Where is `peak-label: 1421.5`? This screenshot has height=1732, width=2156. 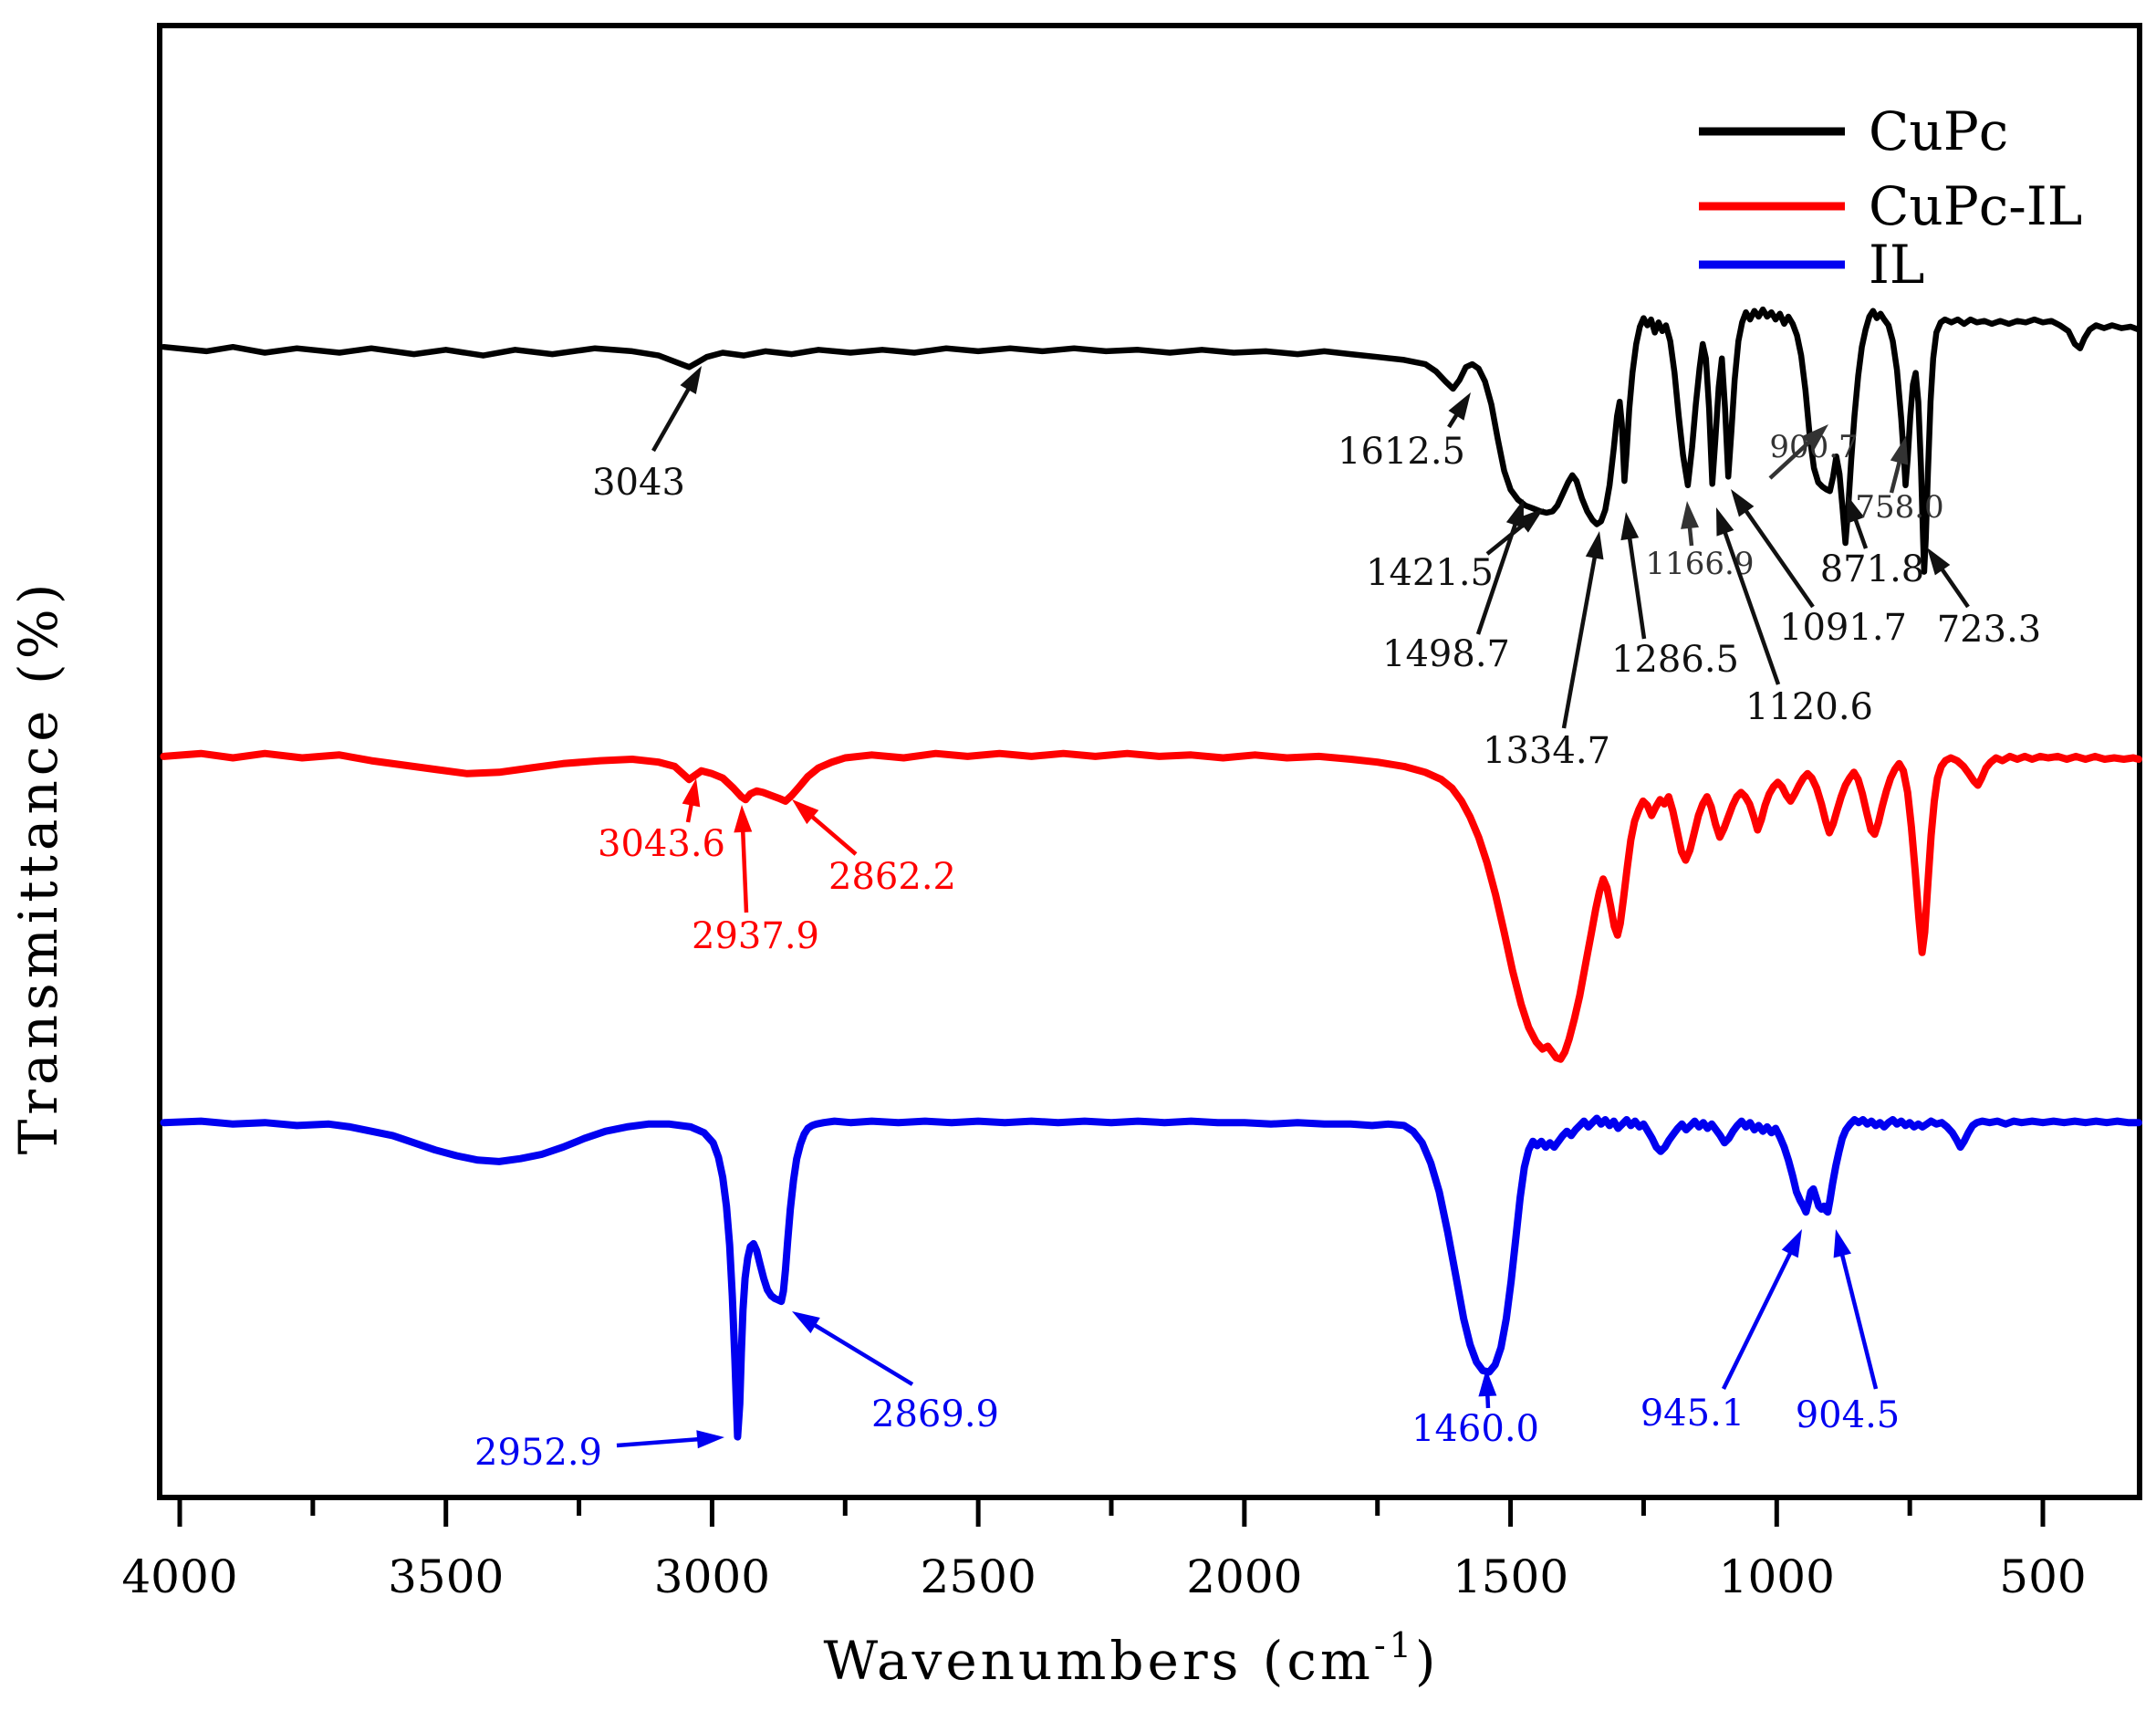
peak-label: 1421.5 is located at coordinates (1430, 573).